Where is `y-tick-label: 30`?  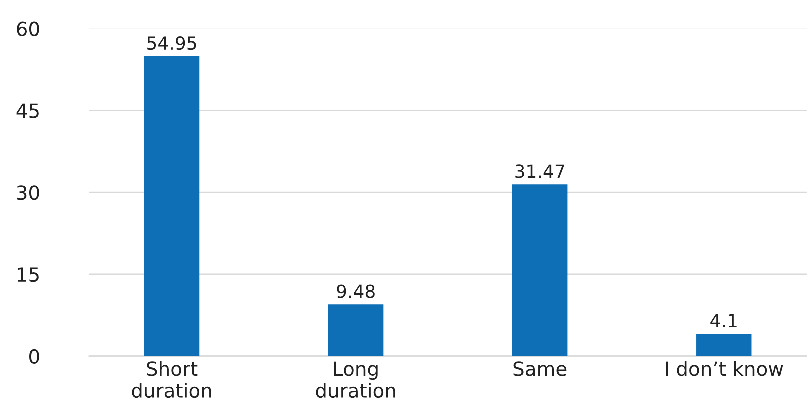
y-tick-label: 30 is located at coordinates (28, 193).